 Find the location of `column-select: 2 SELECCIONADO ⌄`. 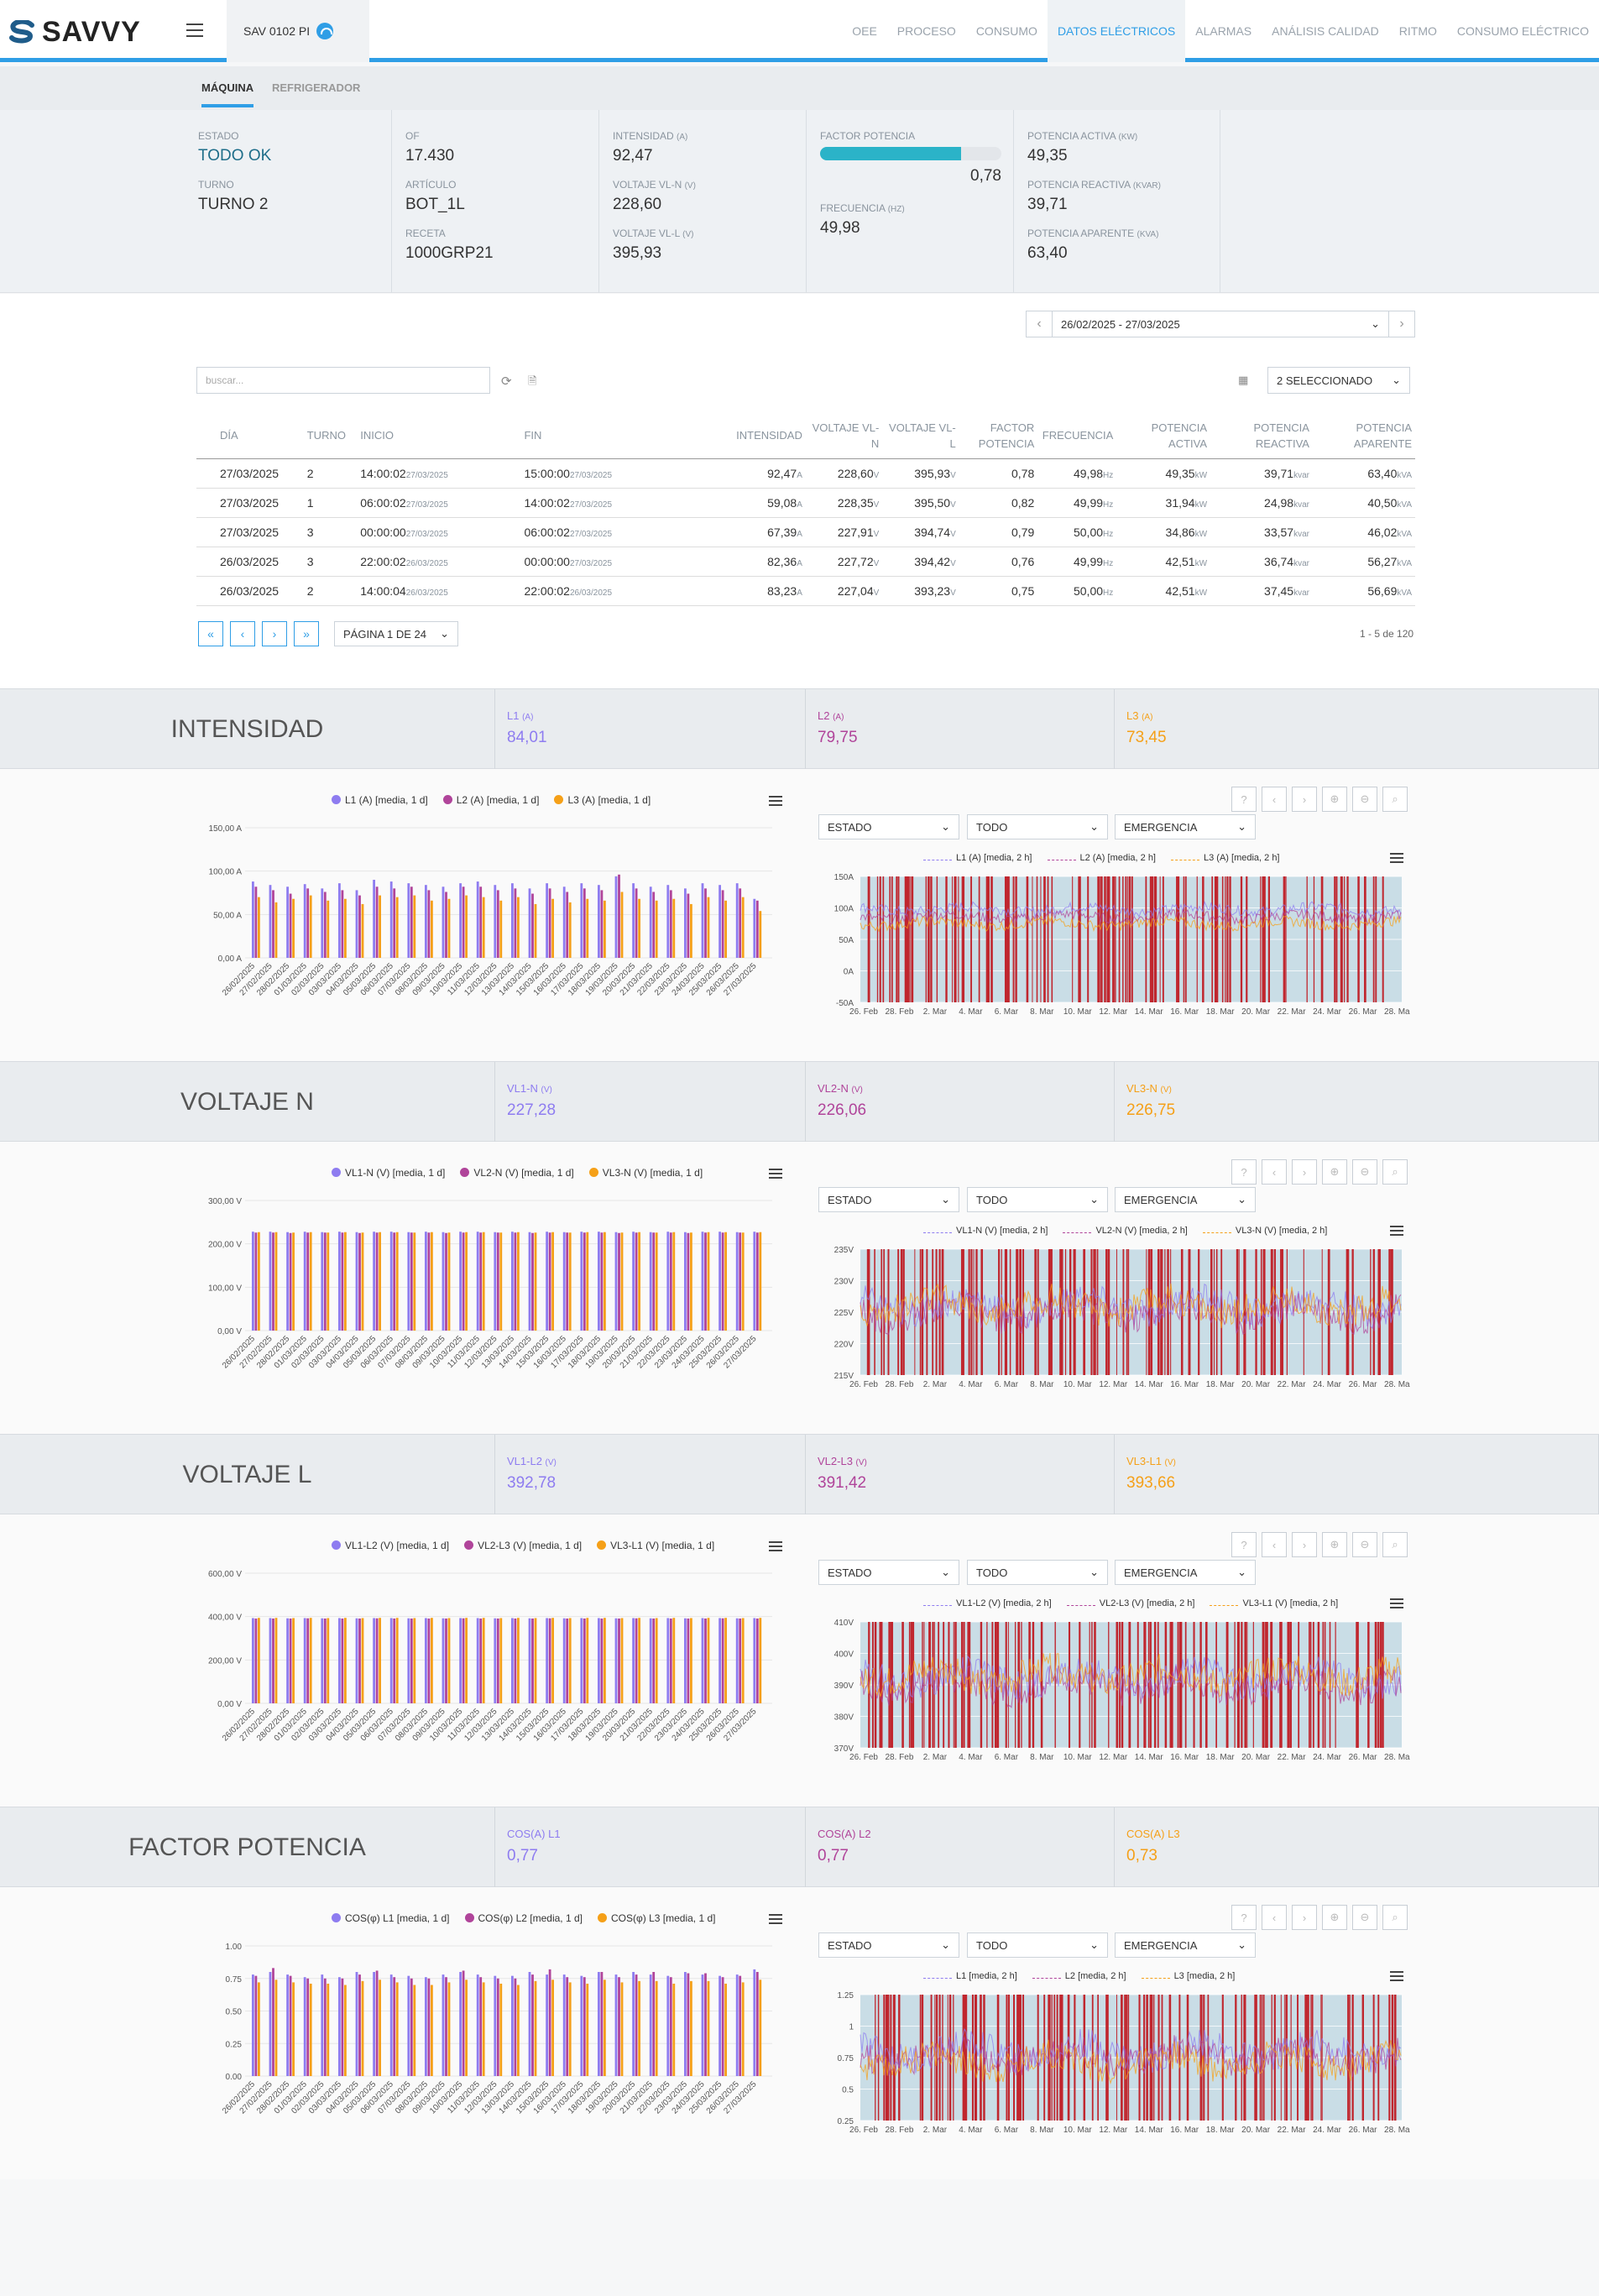

column-select: 2 SELECCIONADO ⌄ is located at coordinates (1338, 380).